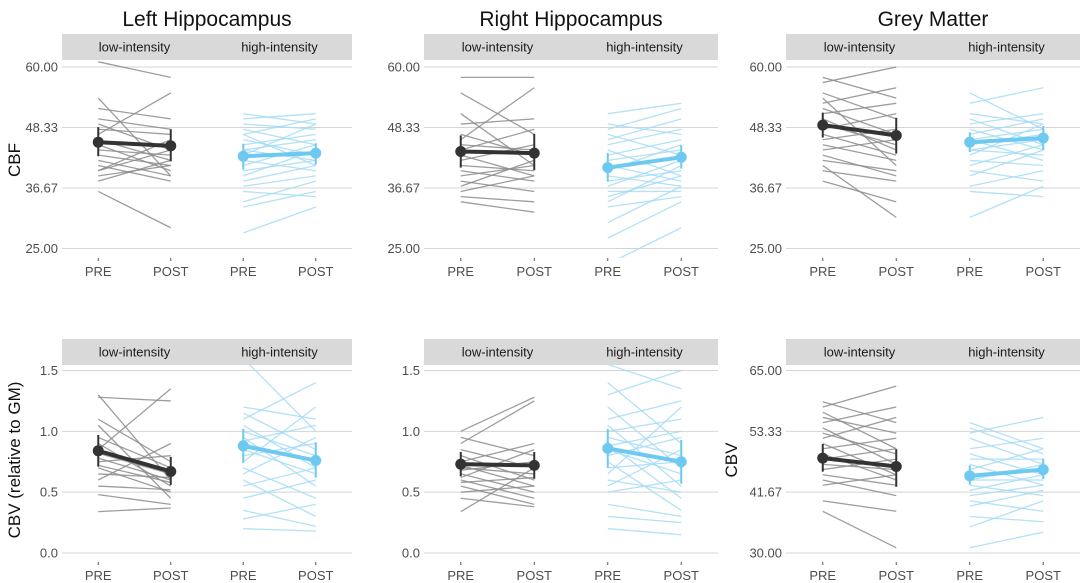 The height and width of the screenshot is (583, 1084). I want to click on y-tick-label: 36.67, so click(403, 187).